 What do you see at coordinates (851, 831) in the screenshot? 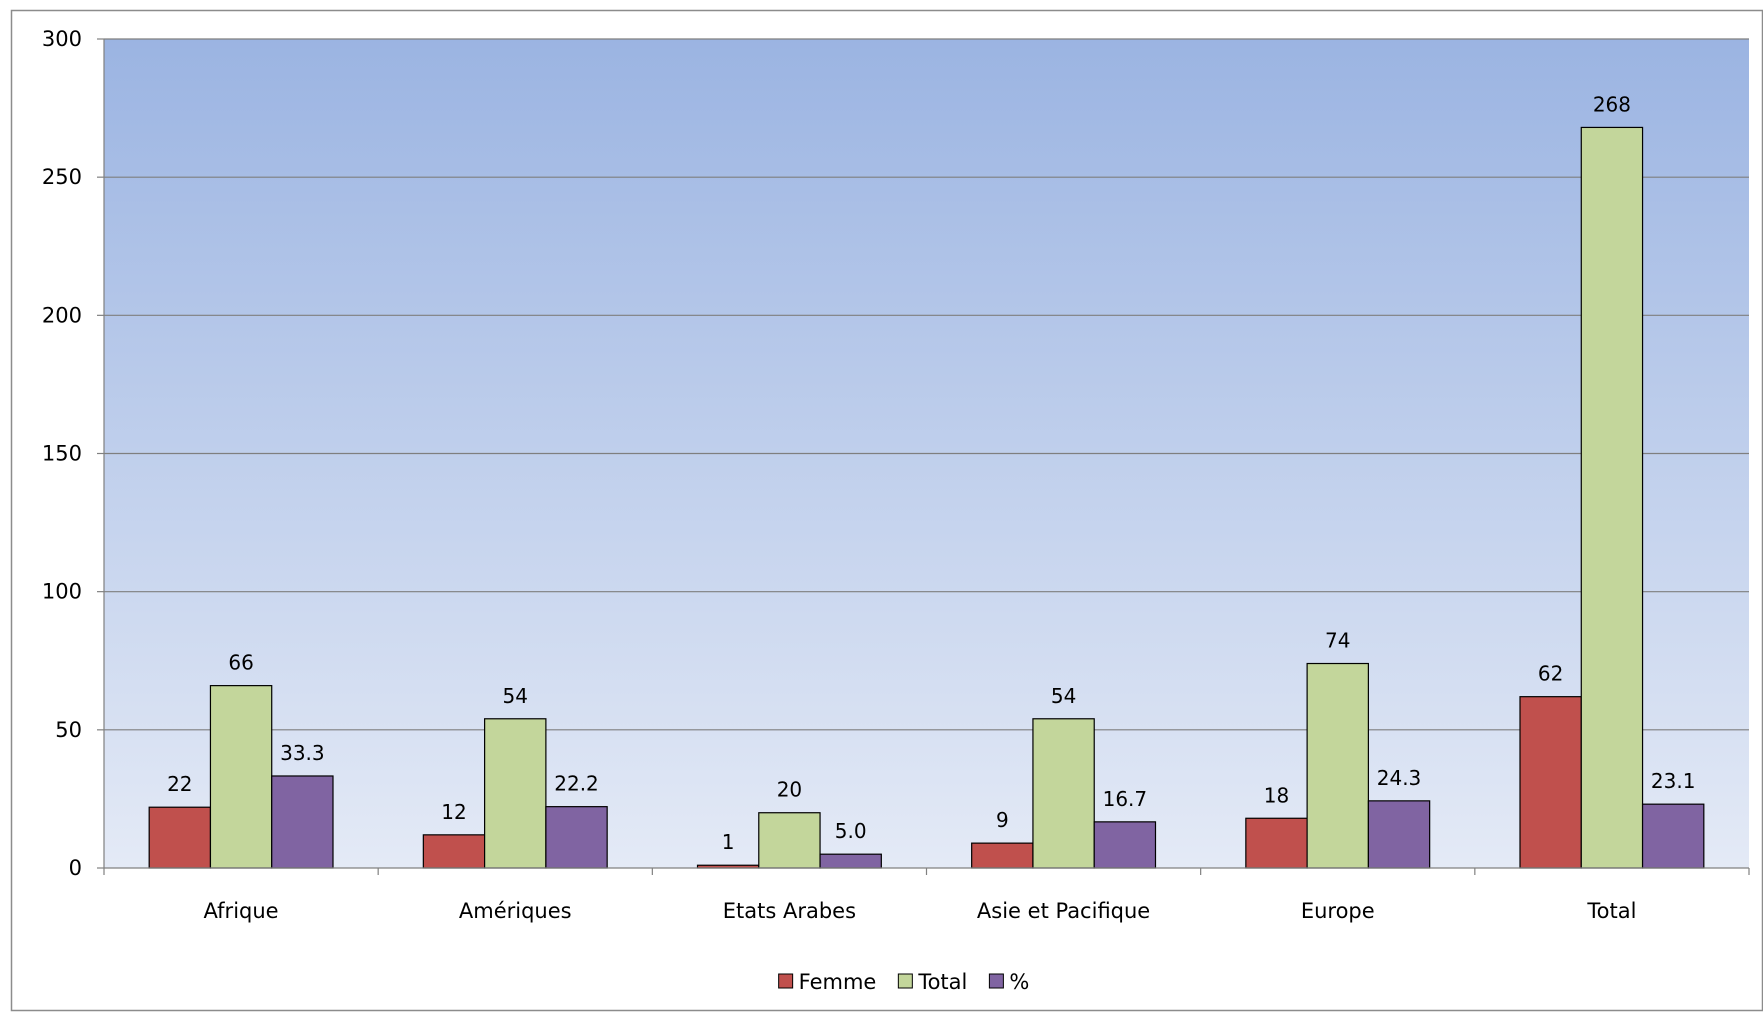
I see `data-label-pct: 5.0` at bounding box center [851, 831].